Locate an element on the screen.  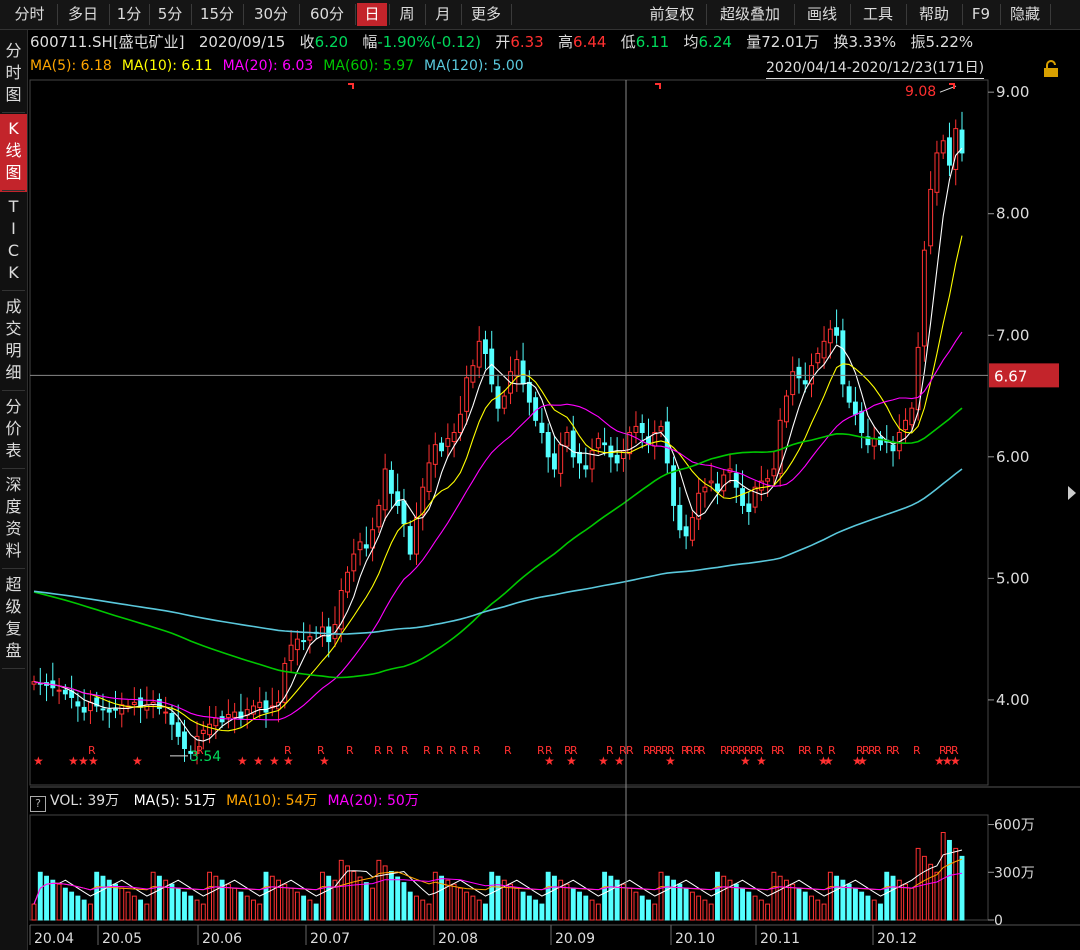
lock-icon is located at coordinates (1051, 69).